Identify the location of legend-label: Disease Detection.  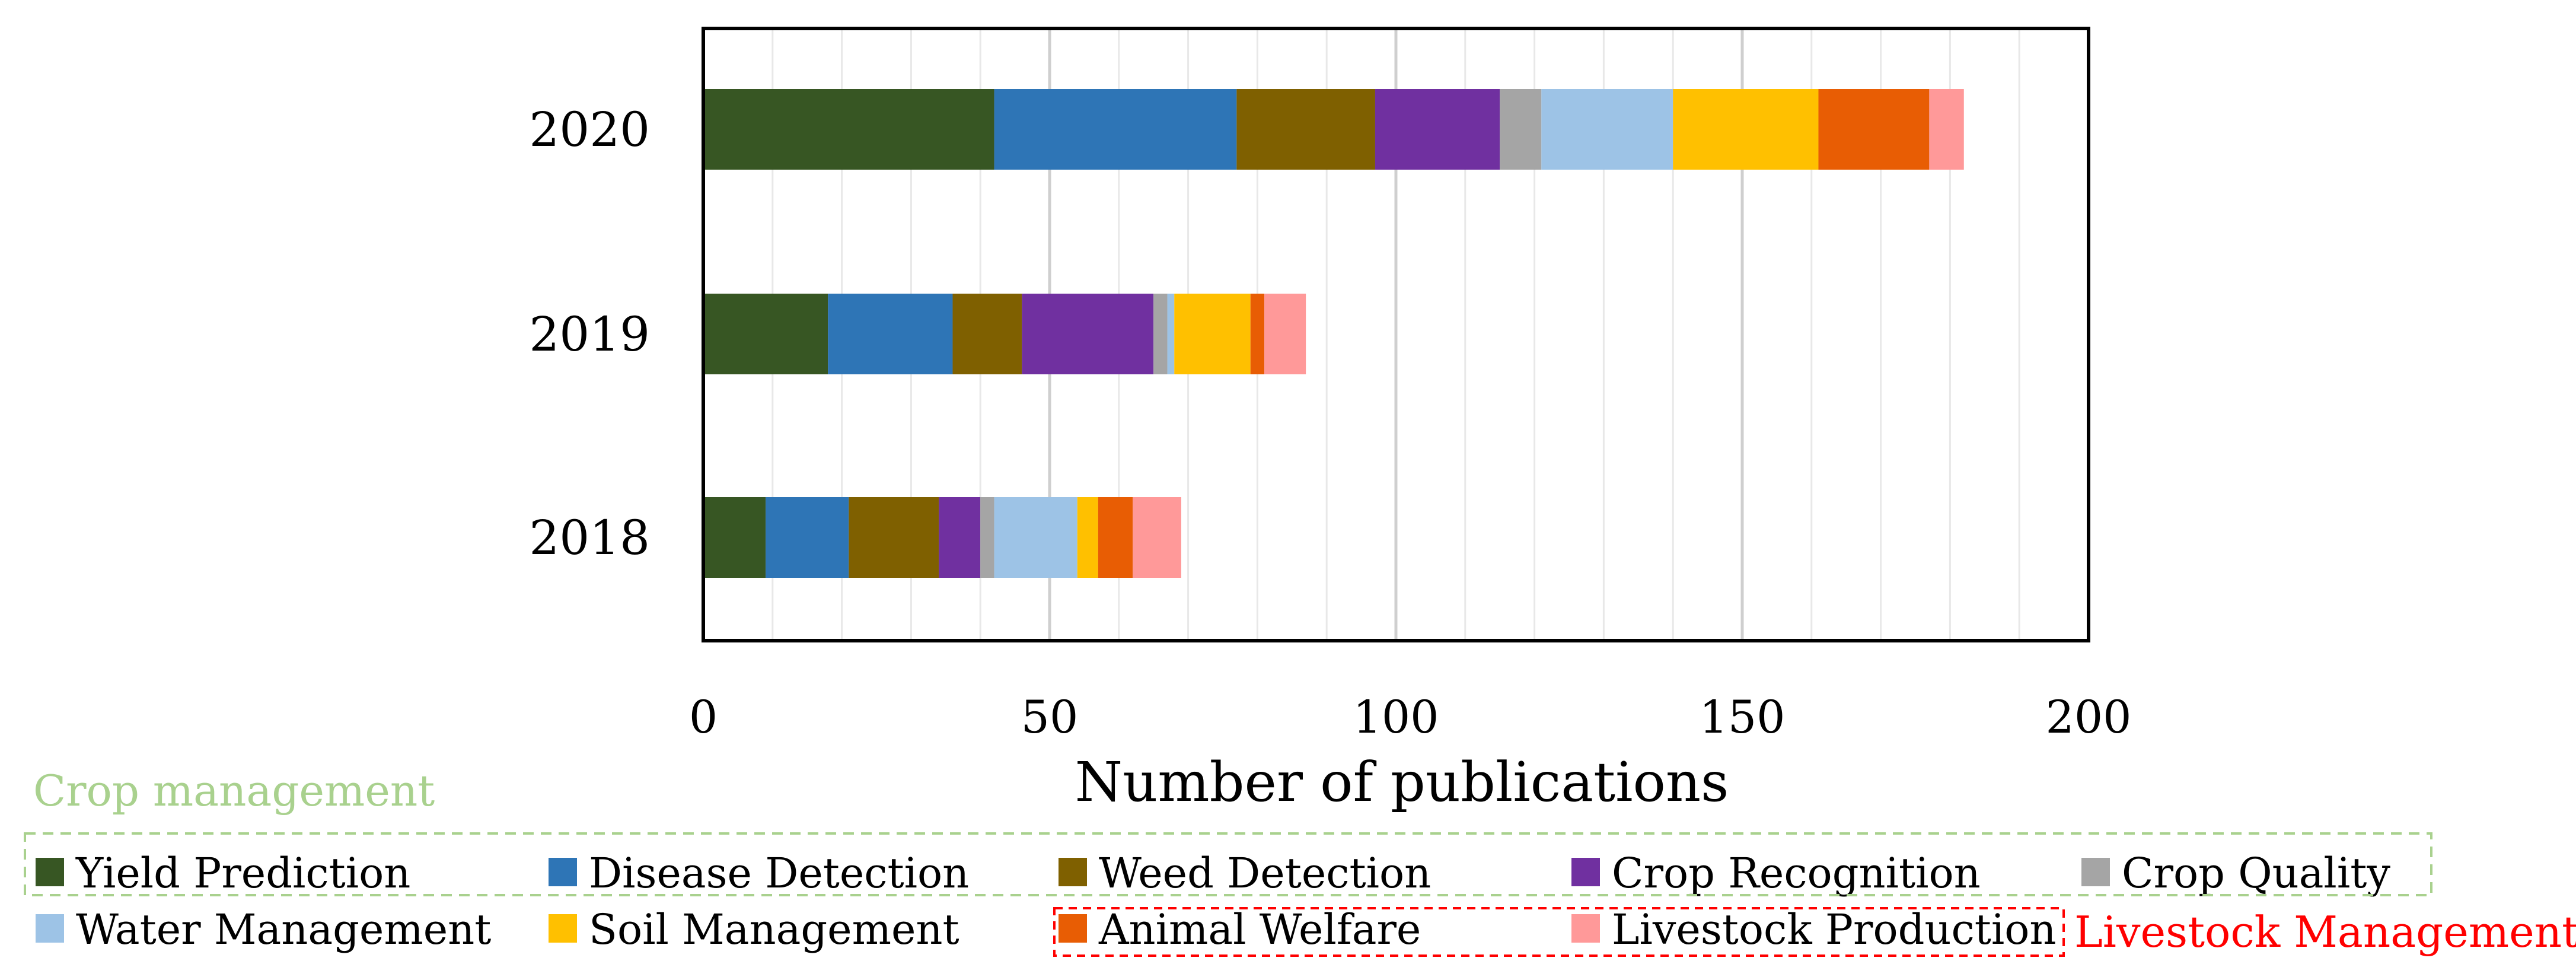
(779, 873).